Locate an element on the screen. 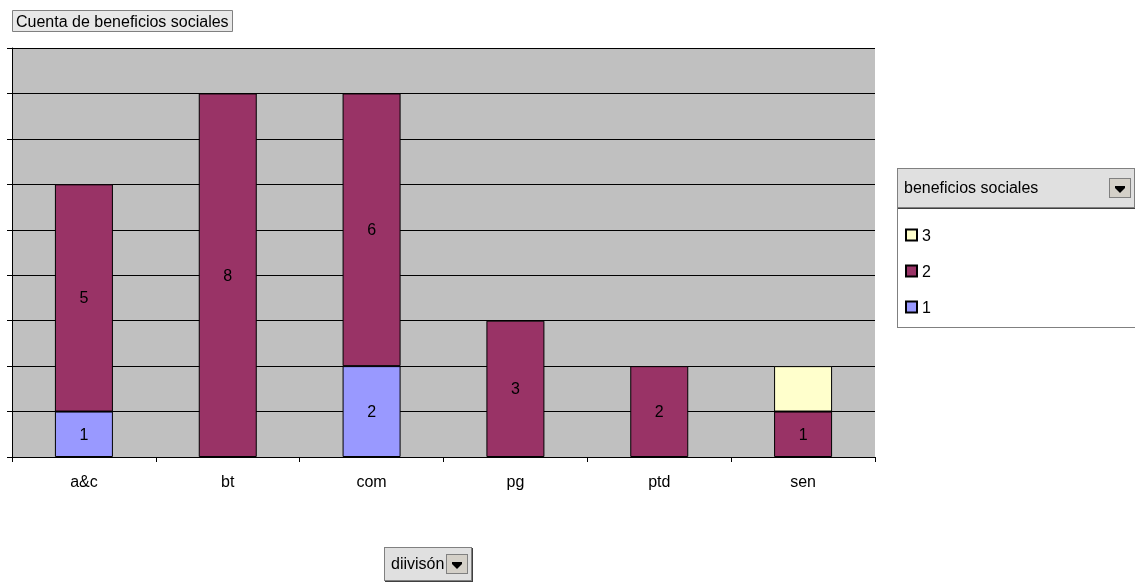 The width and height of the screenshot is (1135, 584). legend-label: 3 is located at coordinates (926, 235).